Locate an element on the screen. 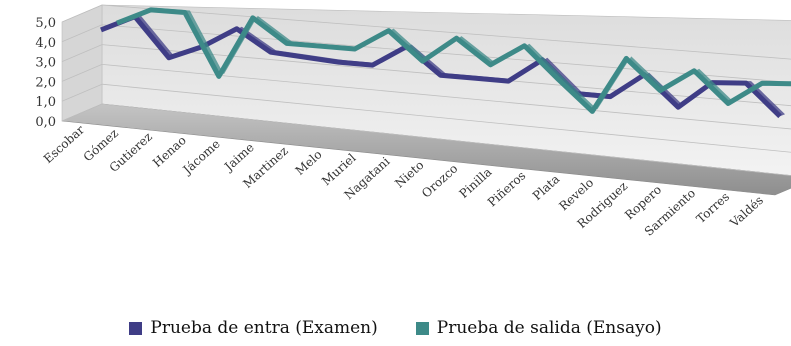 The height and width of the screenshot is (346, 791). y-tick-label: 3,0 is located at coordinates (45, 63).